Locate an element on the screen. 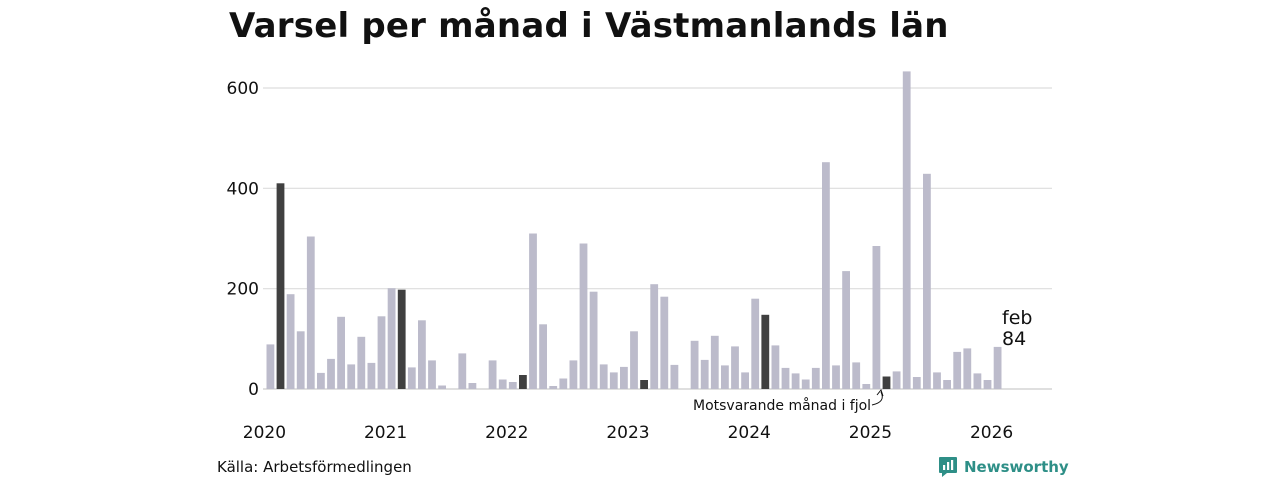 Image resolution: width=1280 pixels, height=480 pixels. x-year-label: 2023 is located at coordinates (627, 433).